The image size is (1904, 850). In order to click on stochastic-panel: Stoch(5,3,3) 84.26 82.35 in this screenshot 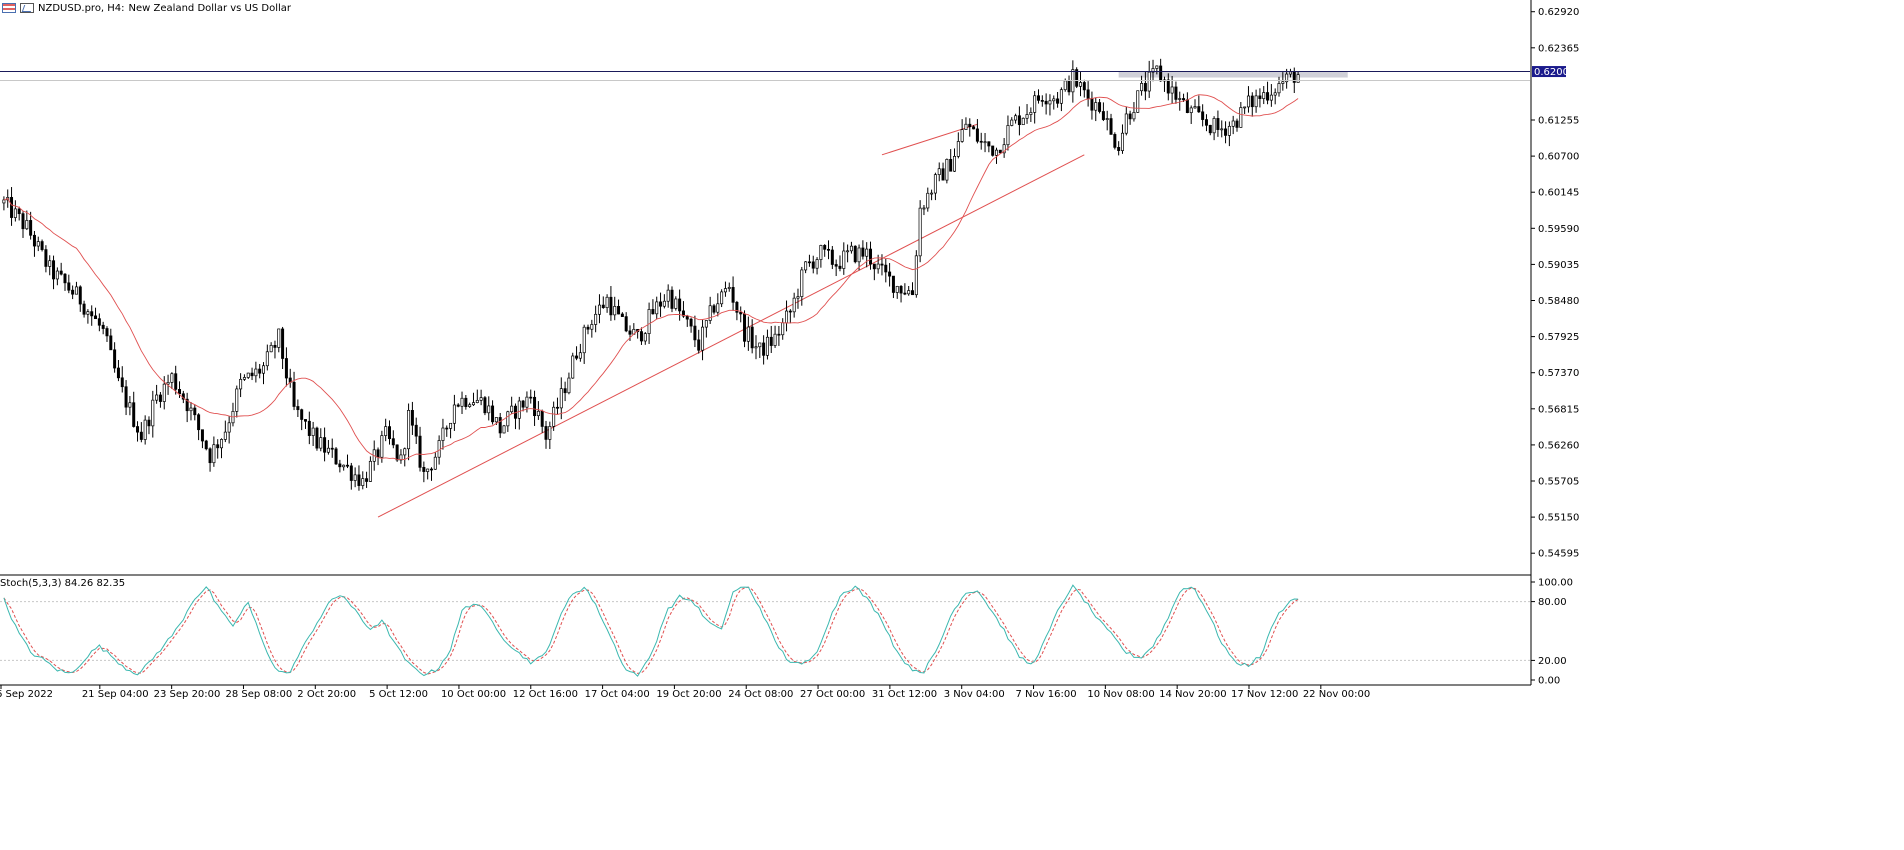, I will do `click(765, 627)`.